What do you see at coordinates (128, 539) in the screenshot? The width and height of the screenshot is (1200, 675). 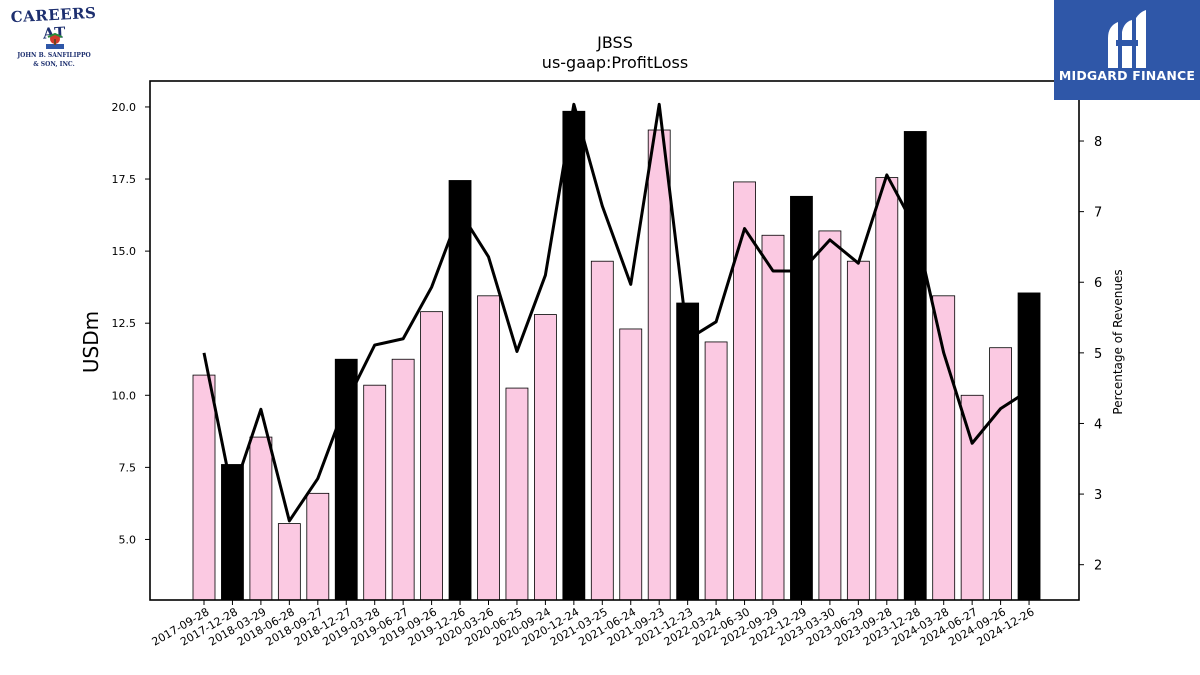 I see `y-tick-label: 5.0` at bounding box center [128, 539].